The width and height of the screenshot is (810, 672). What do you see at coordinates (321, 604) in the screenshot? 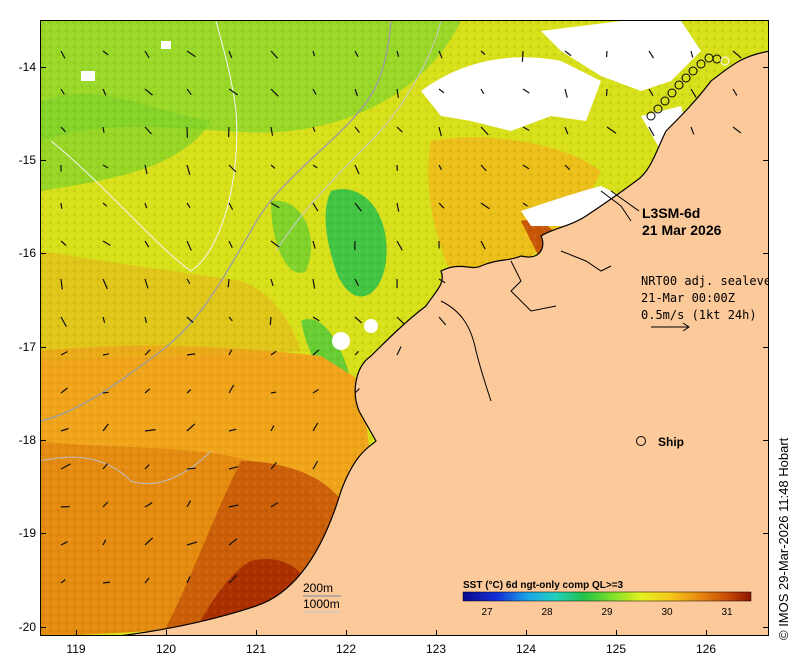
I see `contour-1000m-label: 1000m` at bounding box center [321, 604].